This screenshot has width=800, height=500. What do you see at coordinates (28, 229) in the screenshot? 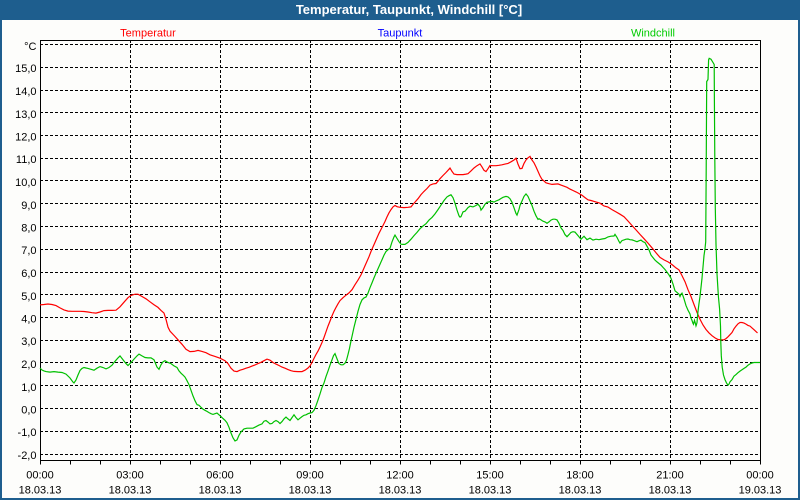
I see `svg-text: 8,0` at bounding box center [28, 229].